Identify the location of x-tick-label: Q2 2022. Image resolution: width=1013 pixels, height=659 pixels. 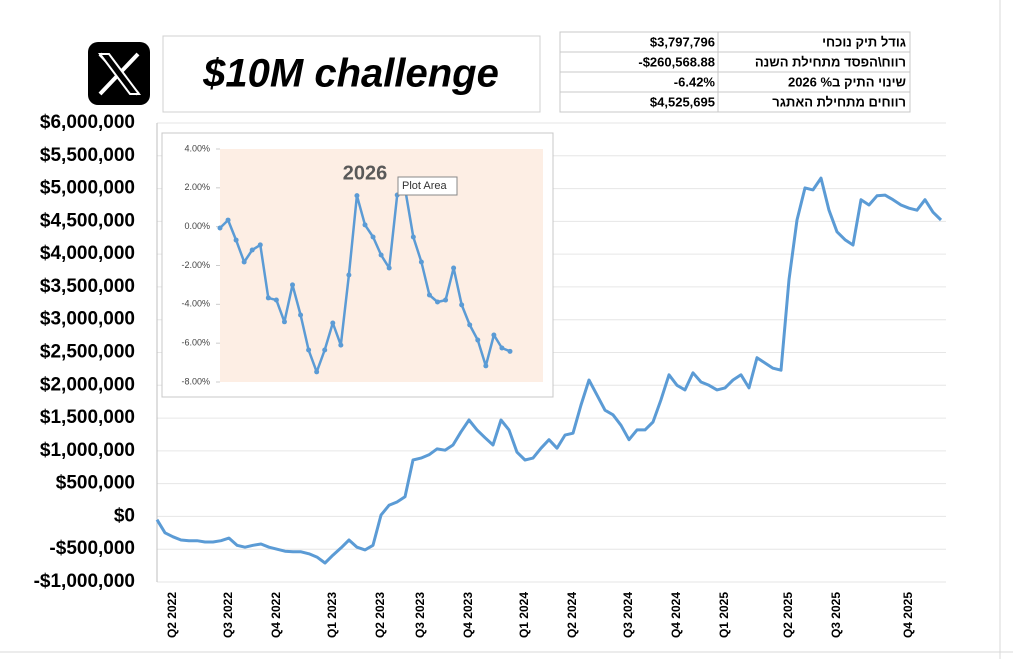
(172, 615).